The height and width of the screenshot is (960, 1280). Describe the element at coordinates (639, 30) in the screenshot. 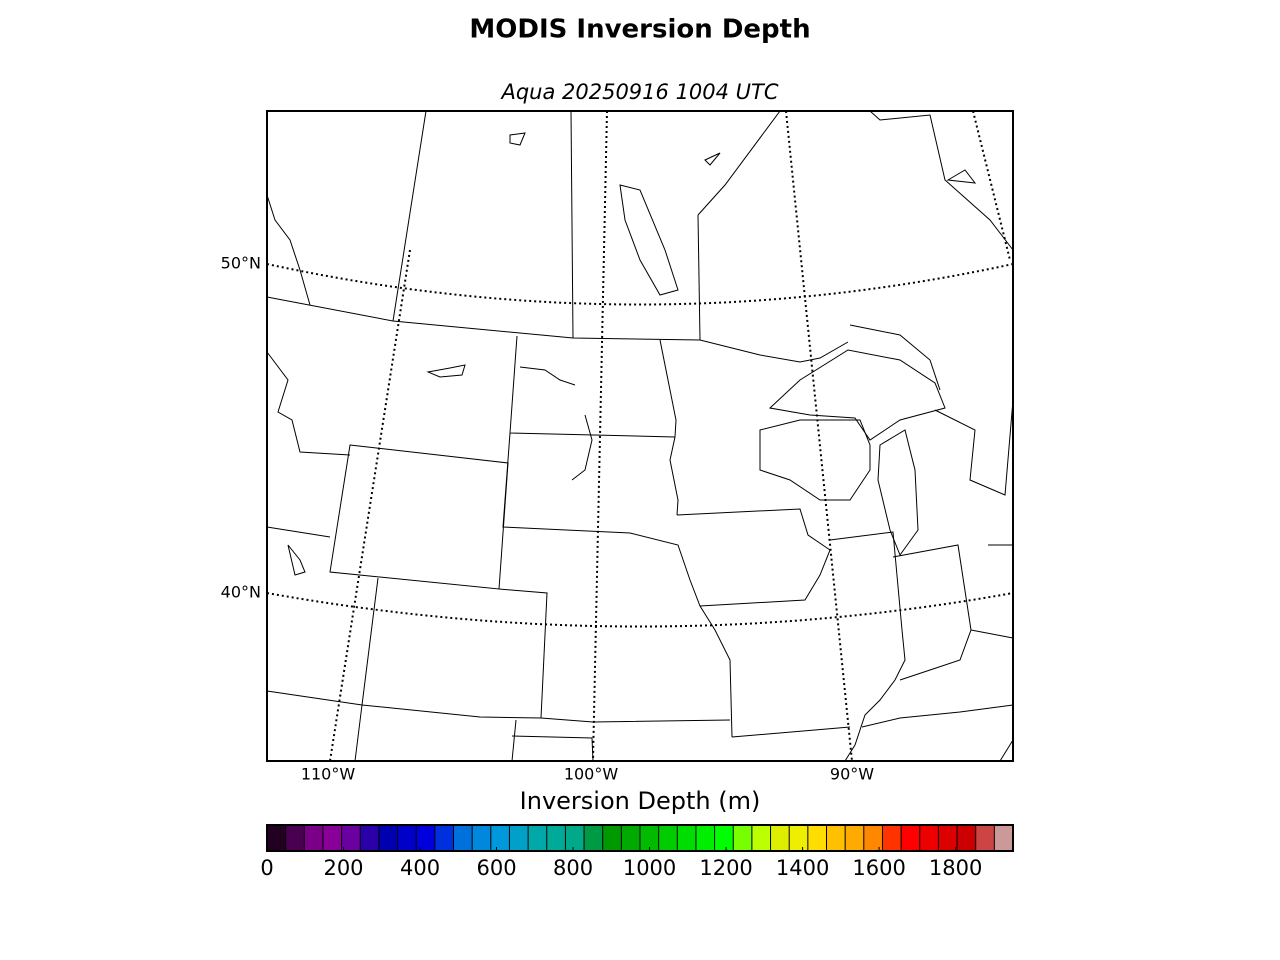

I see `title: MODIS Inversion Depth` at that location.